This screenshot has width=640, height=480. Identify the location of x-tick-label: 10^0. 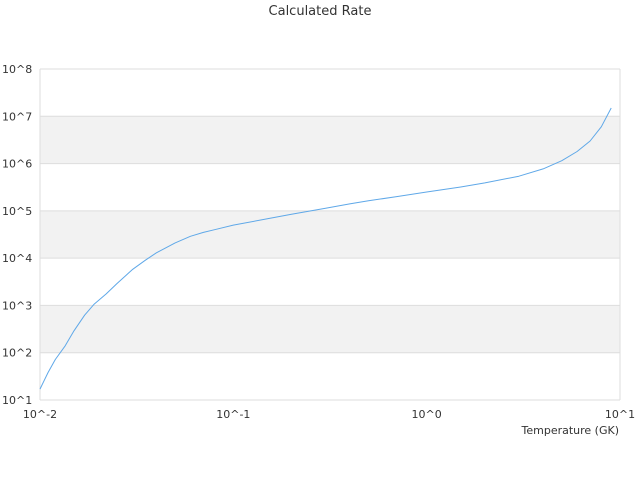
(427, 414).